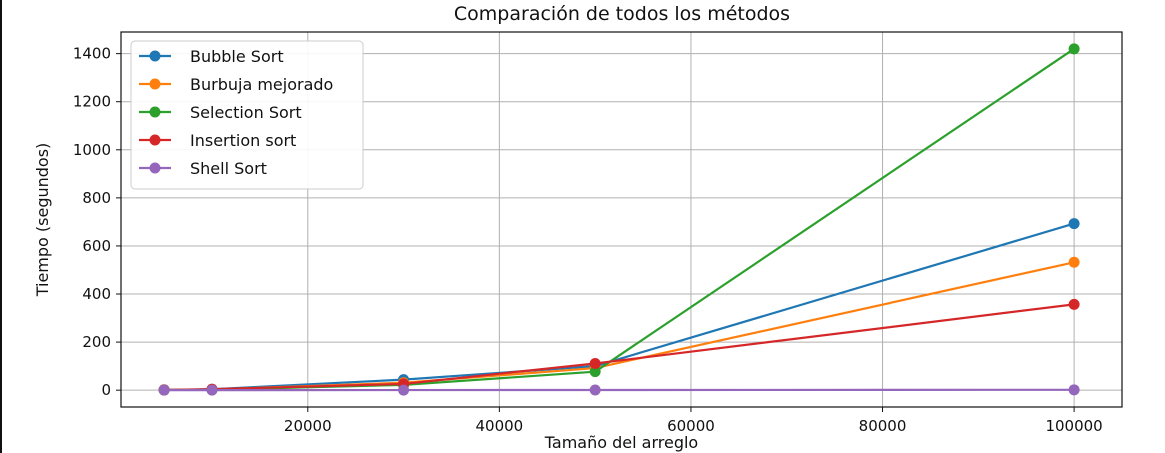 This screenshot has width=1165, height=453. I want to click on x-axis-title: Tamaño del arreglo, so click(621, 442).